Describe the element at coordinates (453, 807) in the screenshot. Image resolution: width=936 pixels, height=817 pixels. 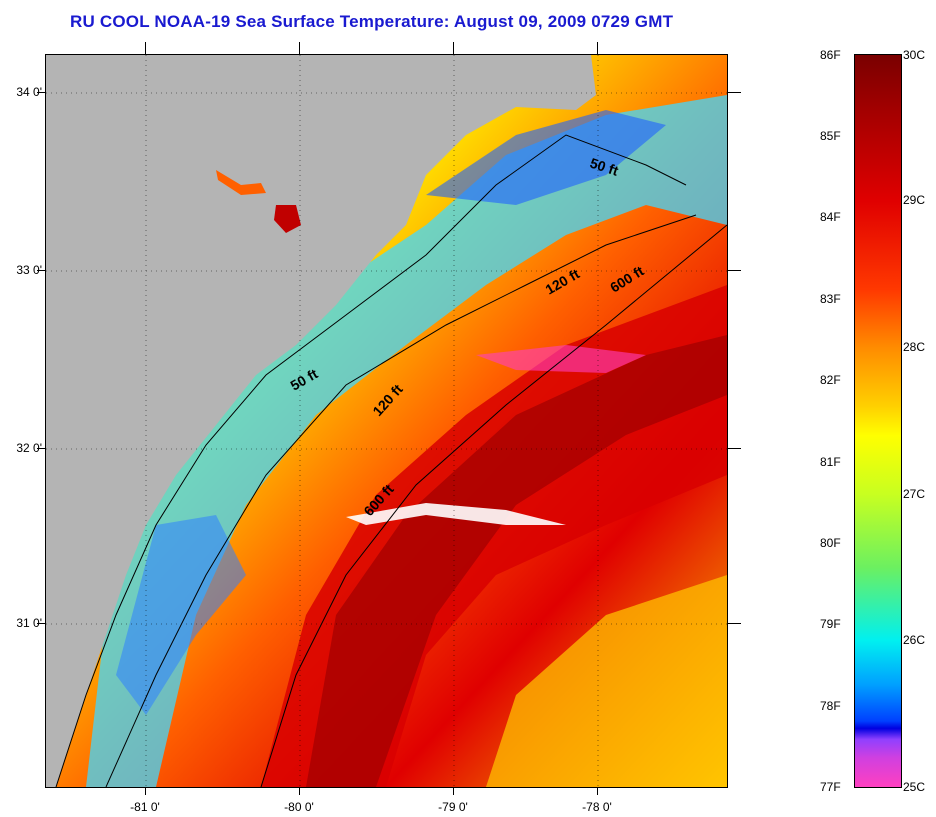
I see `lon-label-79: -79 0'` at that location.